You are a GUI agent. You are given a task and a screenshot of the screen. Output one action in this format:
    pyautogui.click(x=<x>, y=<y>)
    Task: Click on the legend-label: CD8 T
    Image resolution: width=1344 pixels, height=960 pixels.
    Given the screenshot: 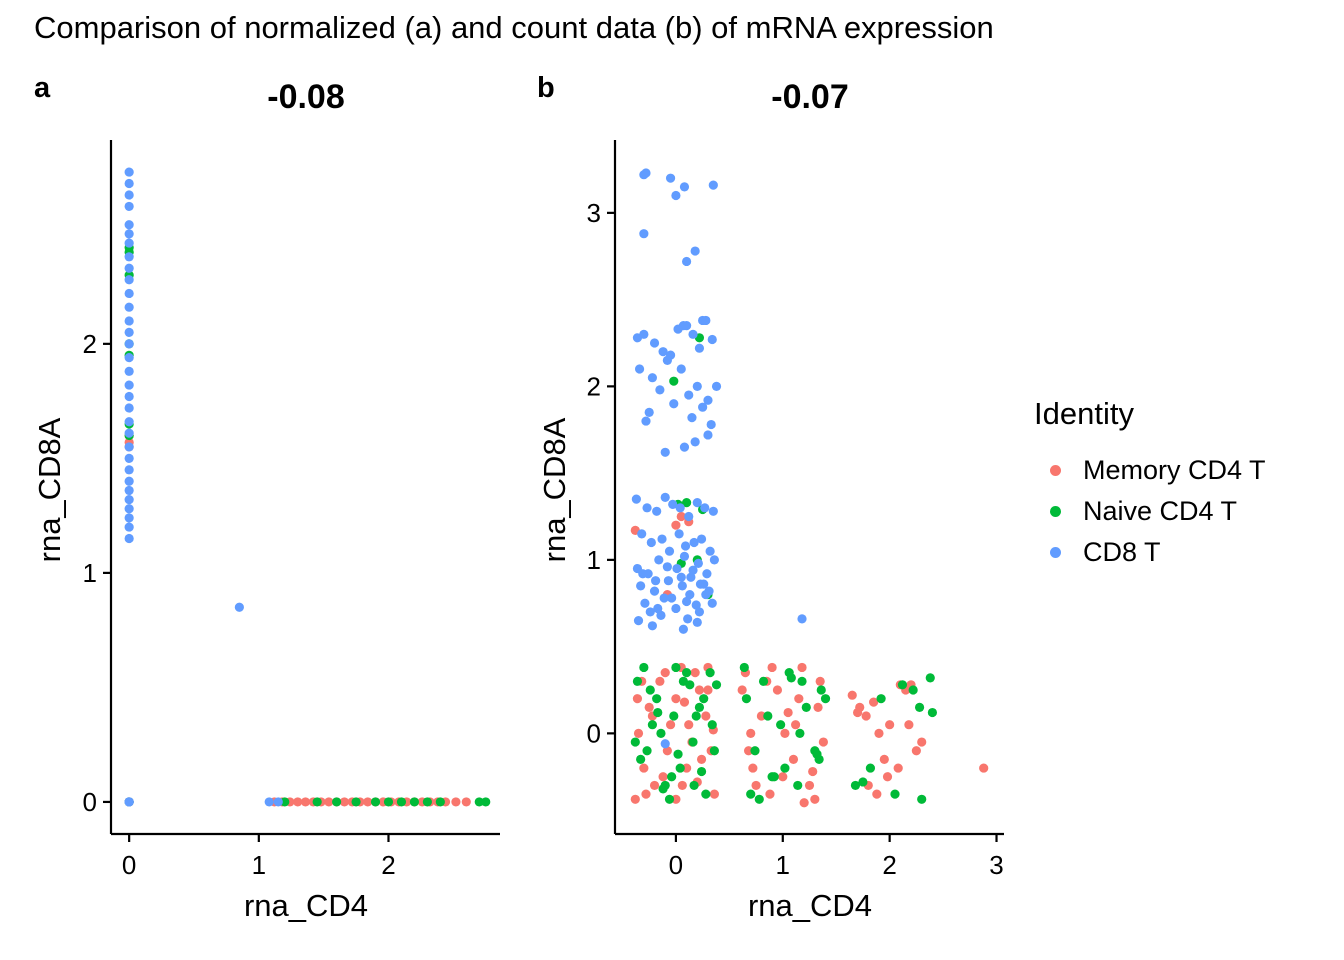 What is the action you would take?
    pyautogui.click(x=1122, y=552)
    